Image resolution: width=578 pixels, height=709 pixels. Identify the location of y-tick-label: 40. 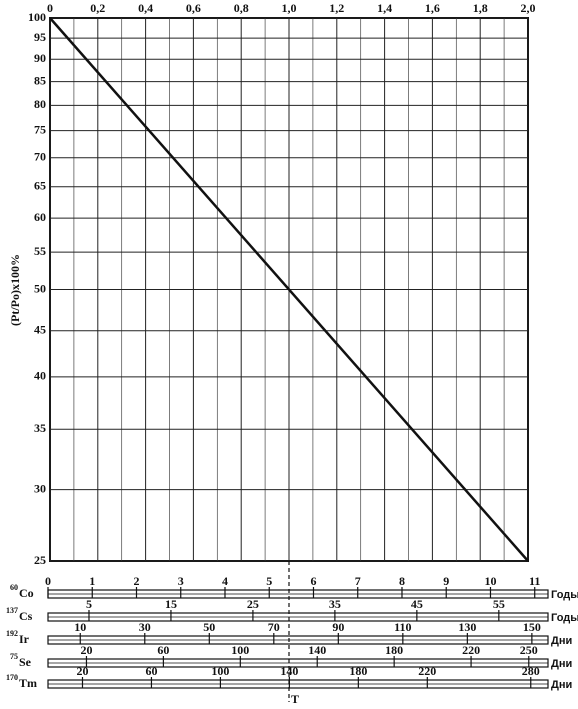
(40, 376).